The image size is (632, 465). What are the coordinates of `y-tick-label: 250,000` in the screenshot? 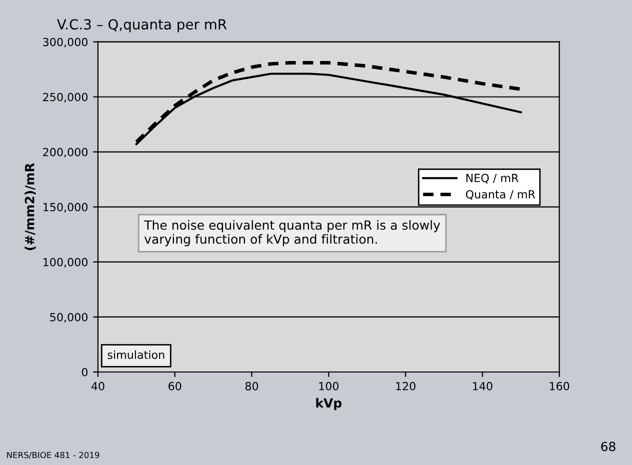 It's located at (65, 97).